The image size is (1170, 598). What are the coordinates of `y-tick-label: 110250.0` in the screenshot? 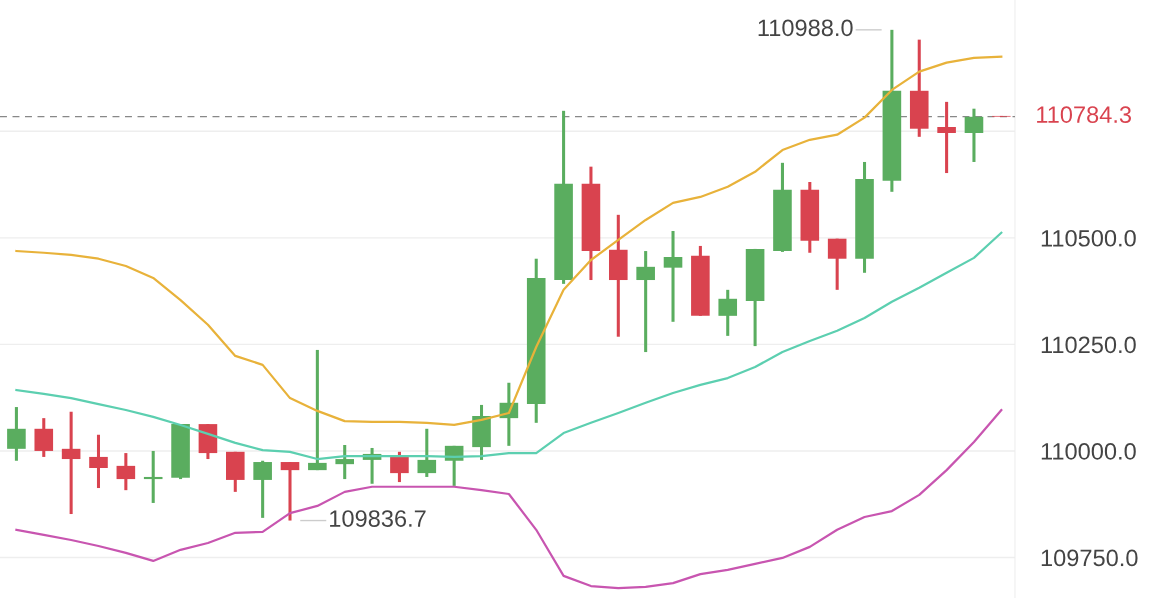 It's located at (1088, 345).